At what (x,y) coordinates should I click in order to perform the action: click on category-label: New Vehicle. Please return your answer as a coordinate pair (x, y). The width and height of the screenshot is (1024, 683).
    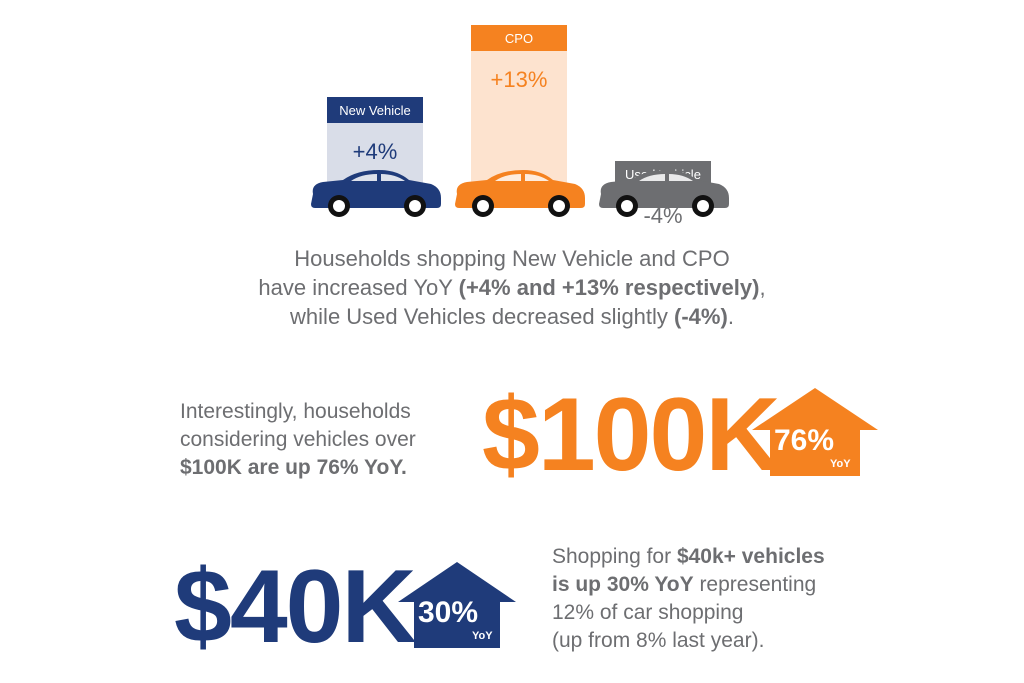
    Looking at the image, I should click on (375, 110).